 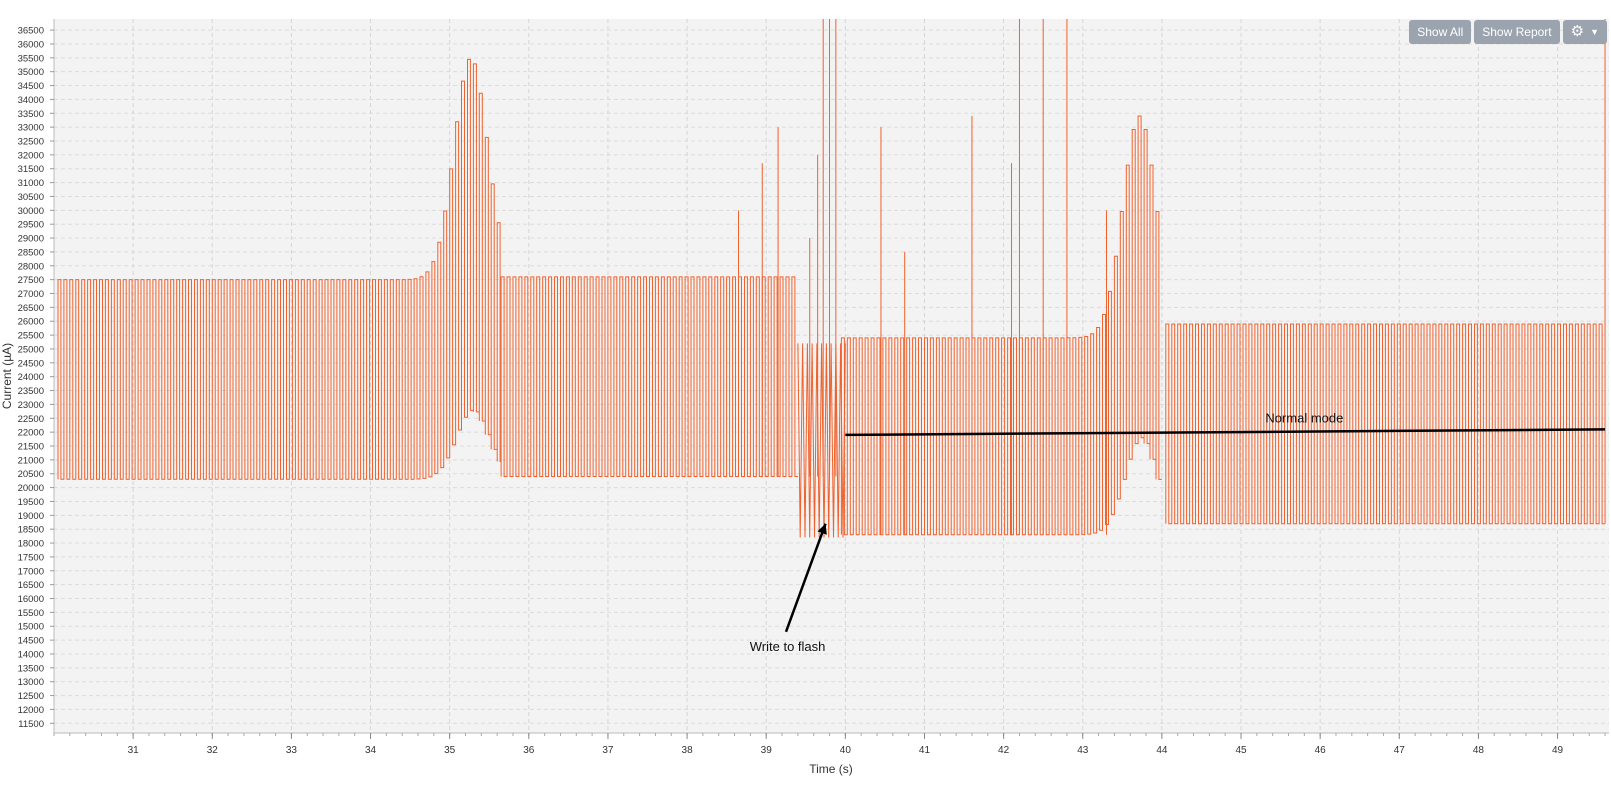 What do you see at coordinates (805, 578) in the screenshot?
I see `annotation-arrow` at bounding box center [805, 578].